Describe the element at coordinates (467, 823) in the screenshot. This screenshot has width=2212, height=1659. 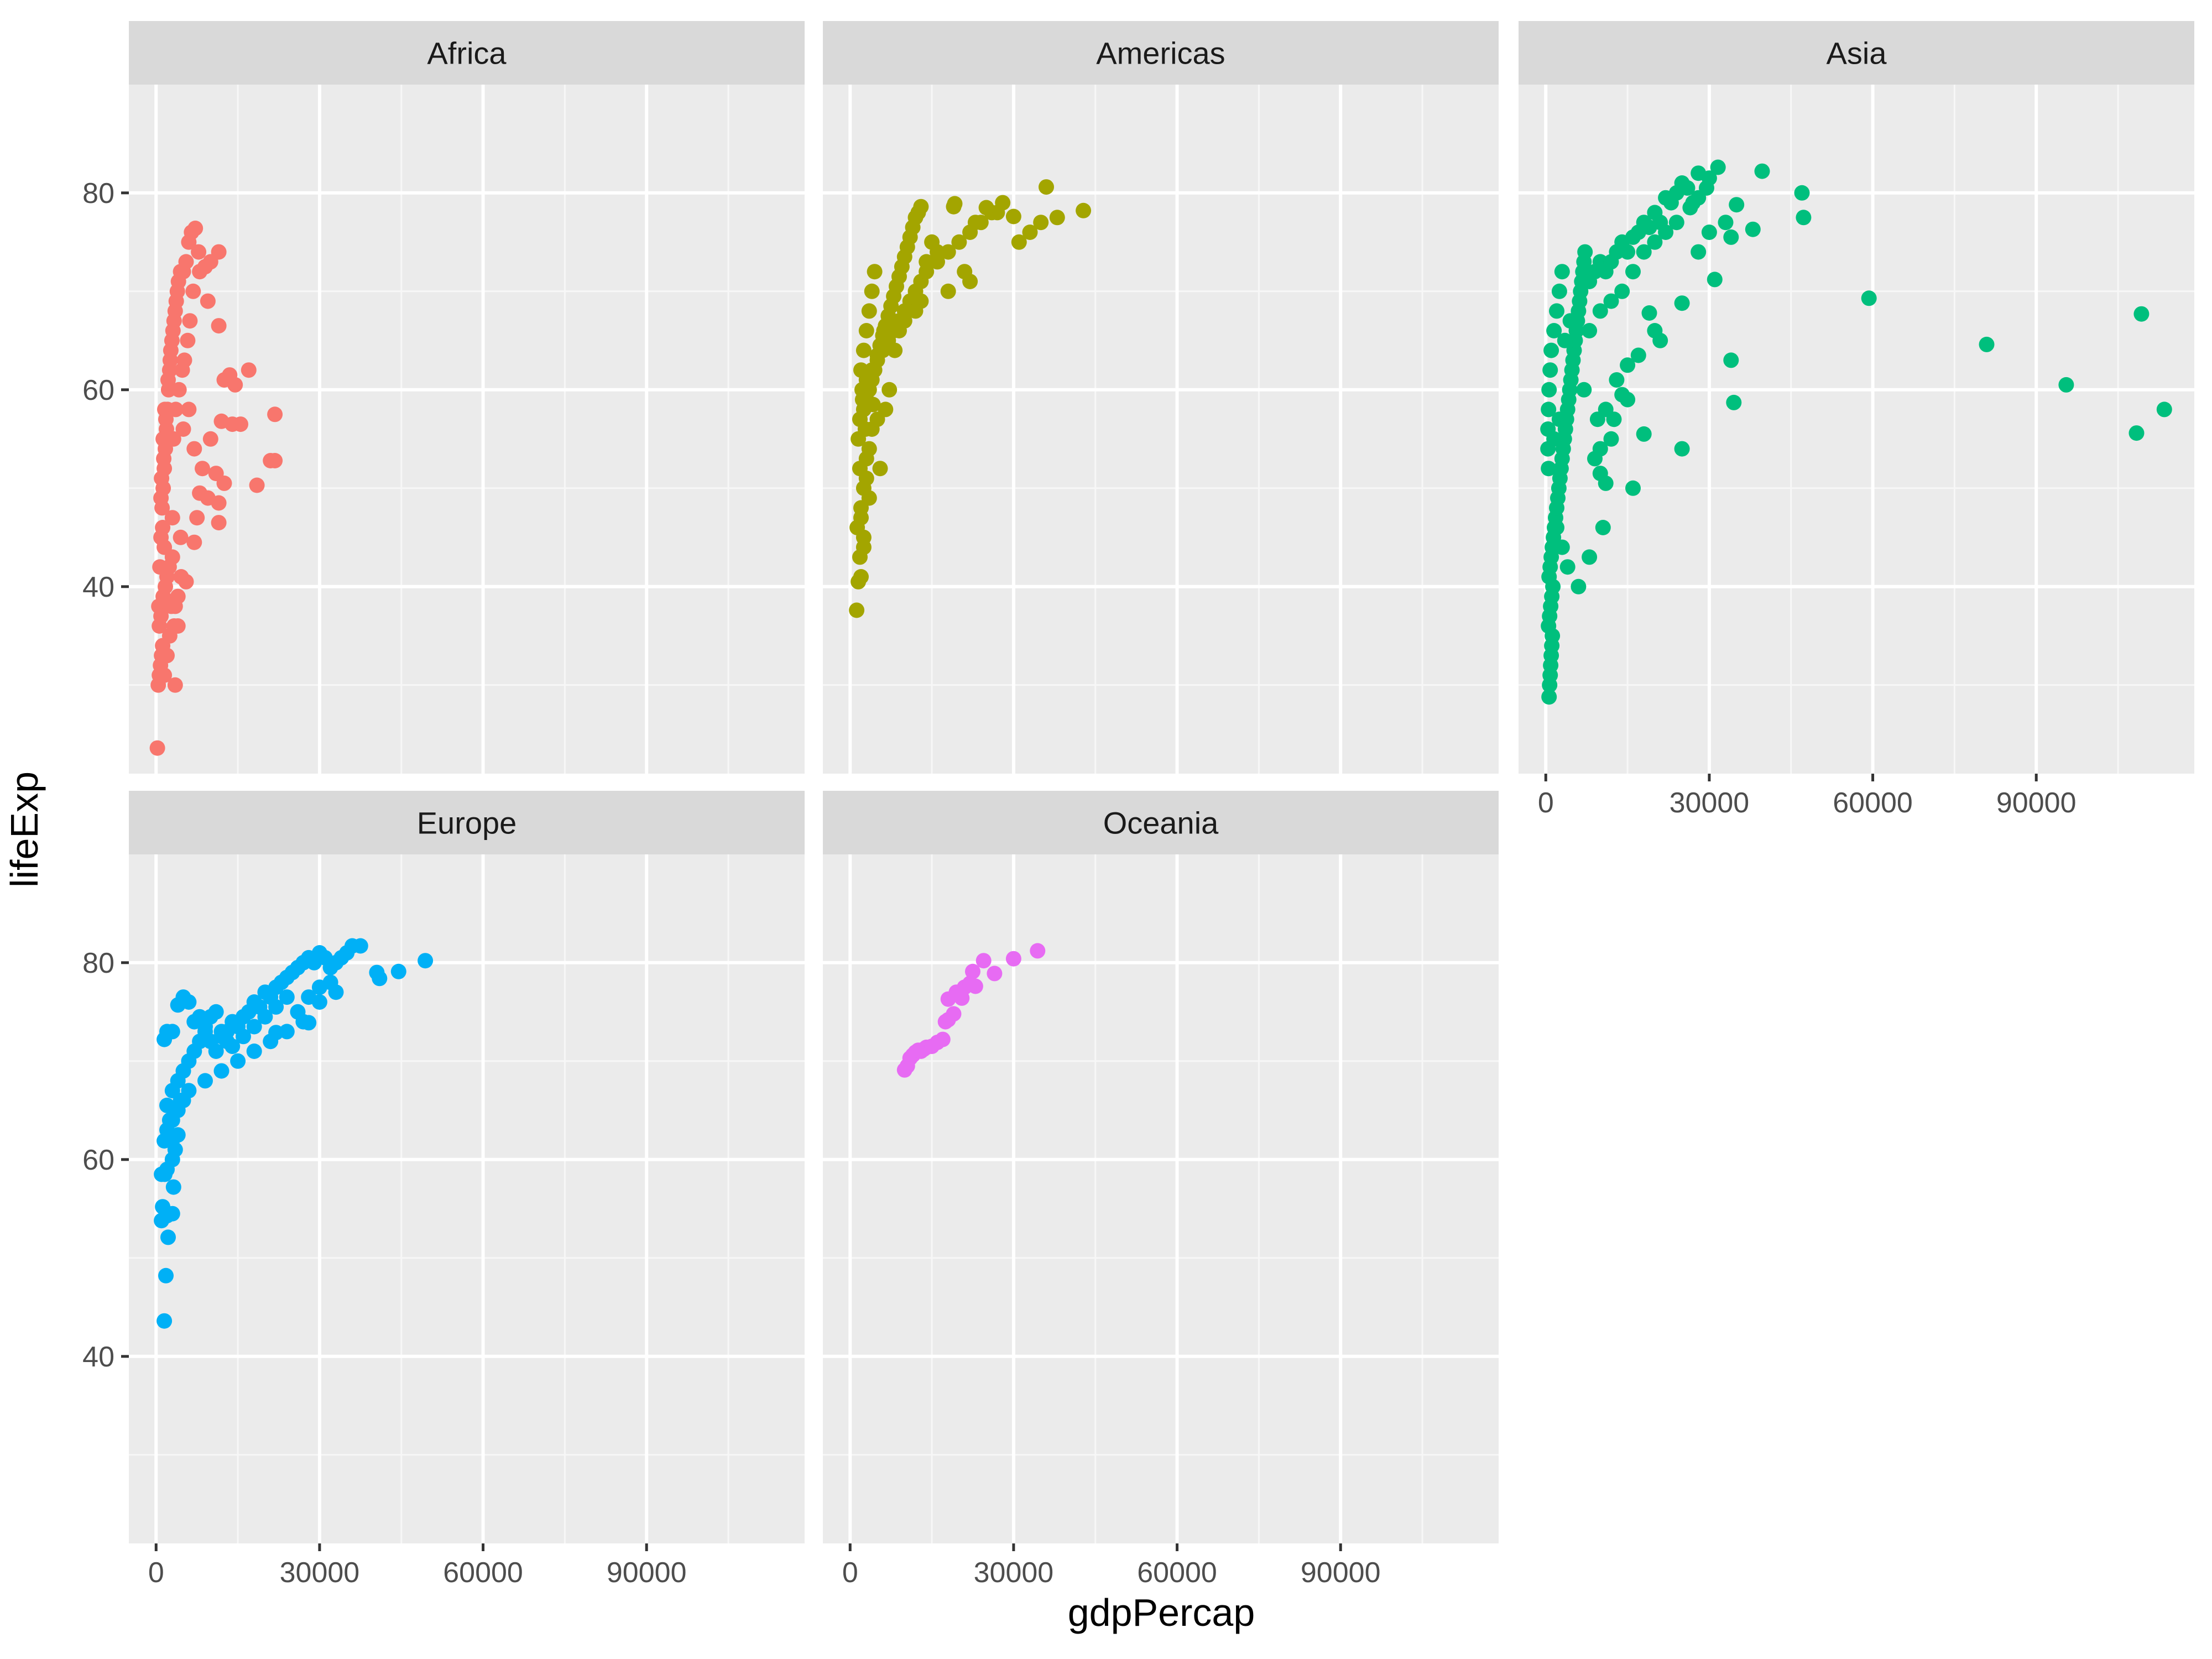
I see `strip-label: Europe` at that location.